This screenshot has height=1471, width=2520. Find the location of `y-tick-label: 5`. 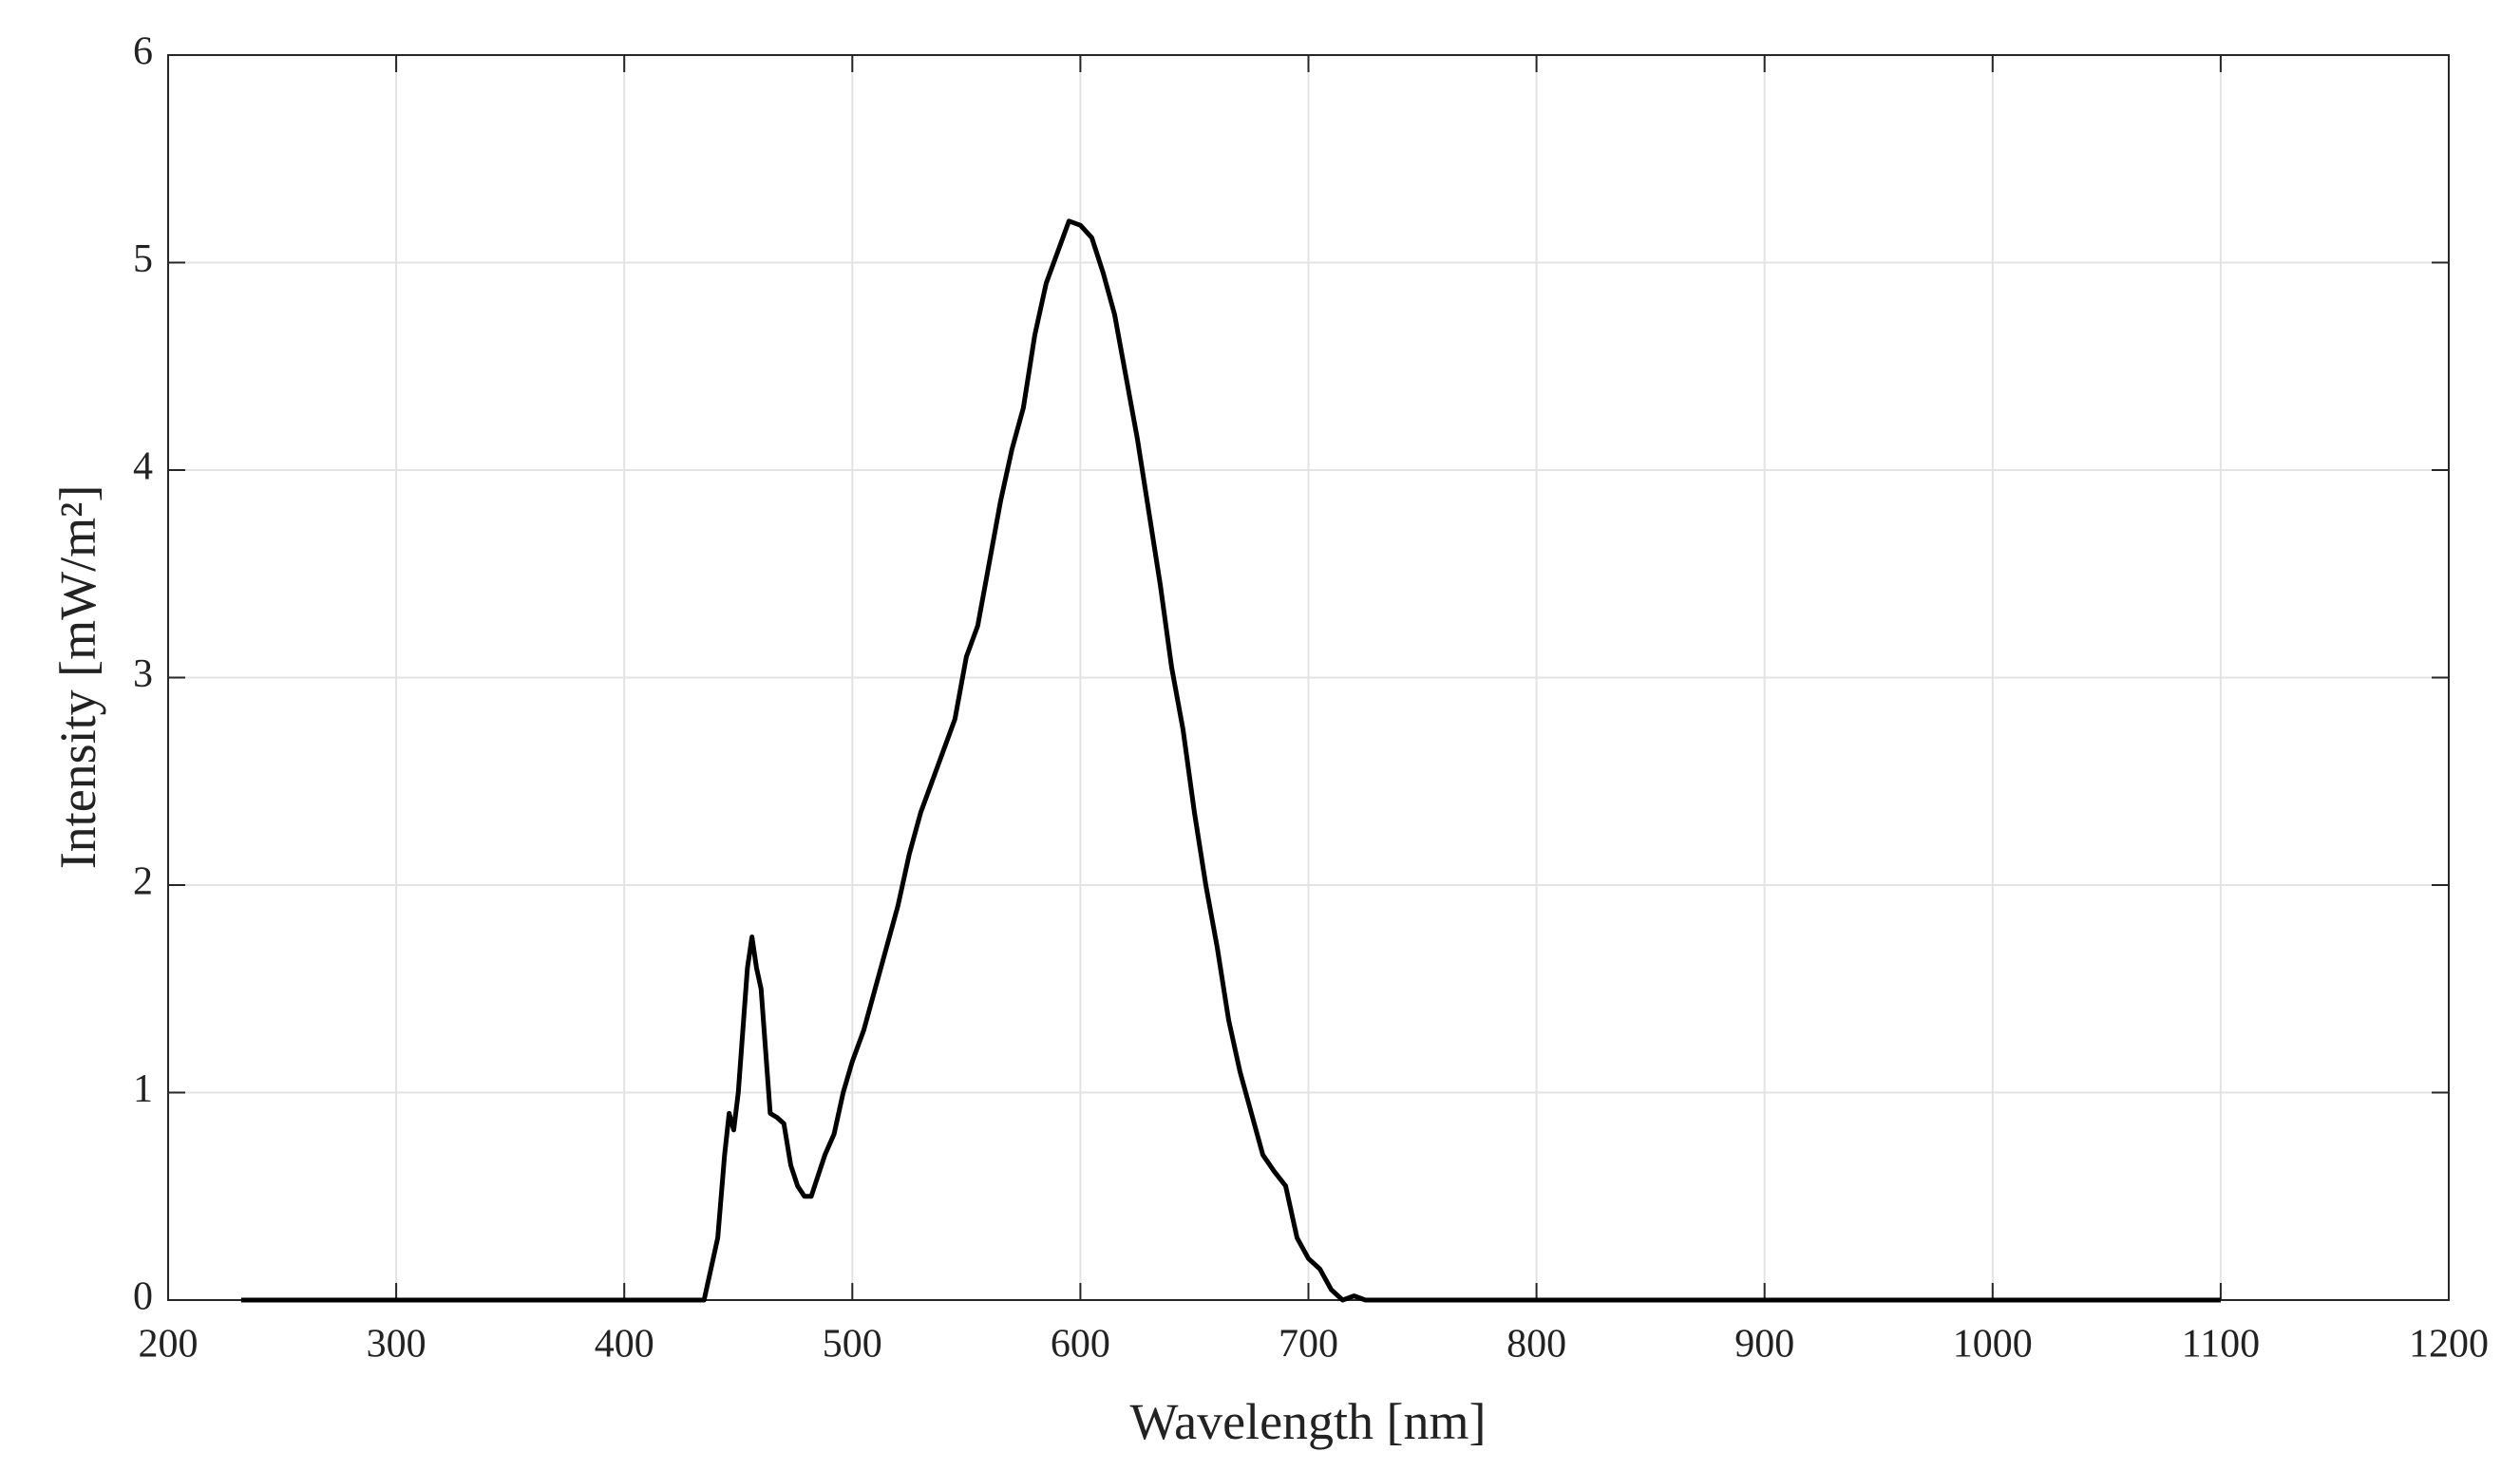

y-tick-label: 5 is located at coordinates (143, 259).